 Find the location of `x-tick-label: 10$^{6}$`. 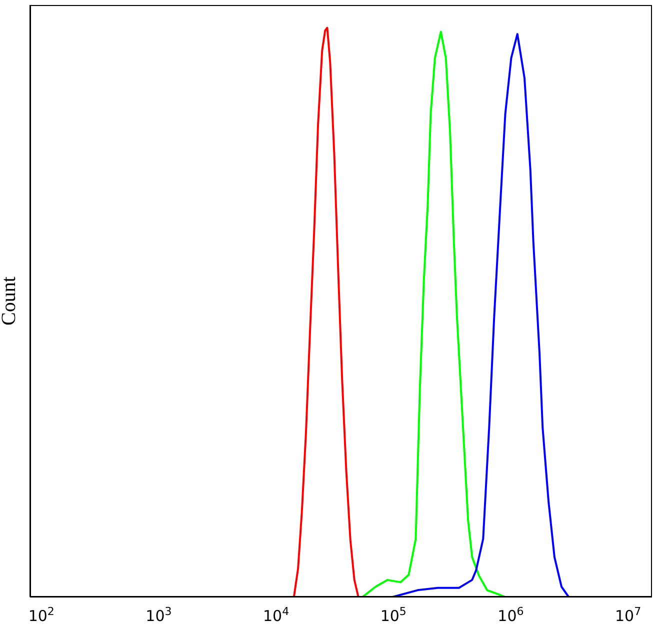

x-tick-label: 10$^{6}$ is located at coordinates (511, 614).